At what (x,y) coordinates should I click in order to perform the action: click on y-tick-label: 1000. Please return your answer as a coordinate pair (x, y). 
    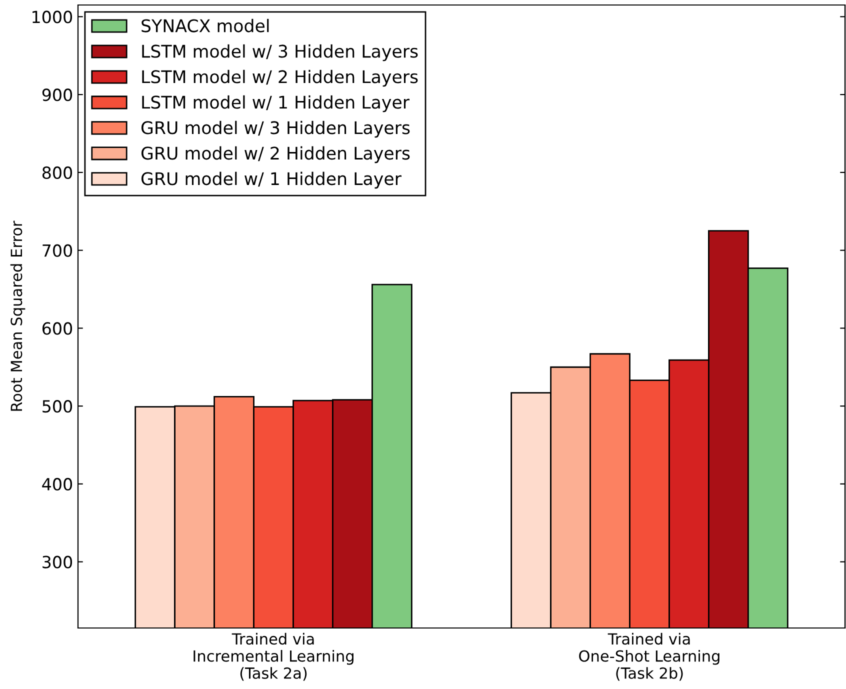
    Looking at the image, I should click on (52, 17).